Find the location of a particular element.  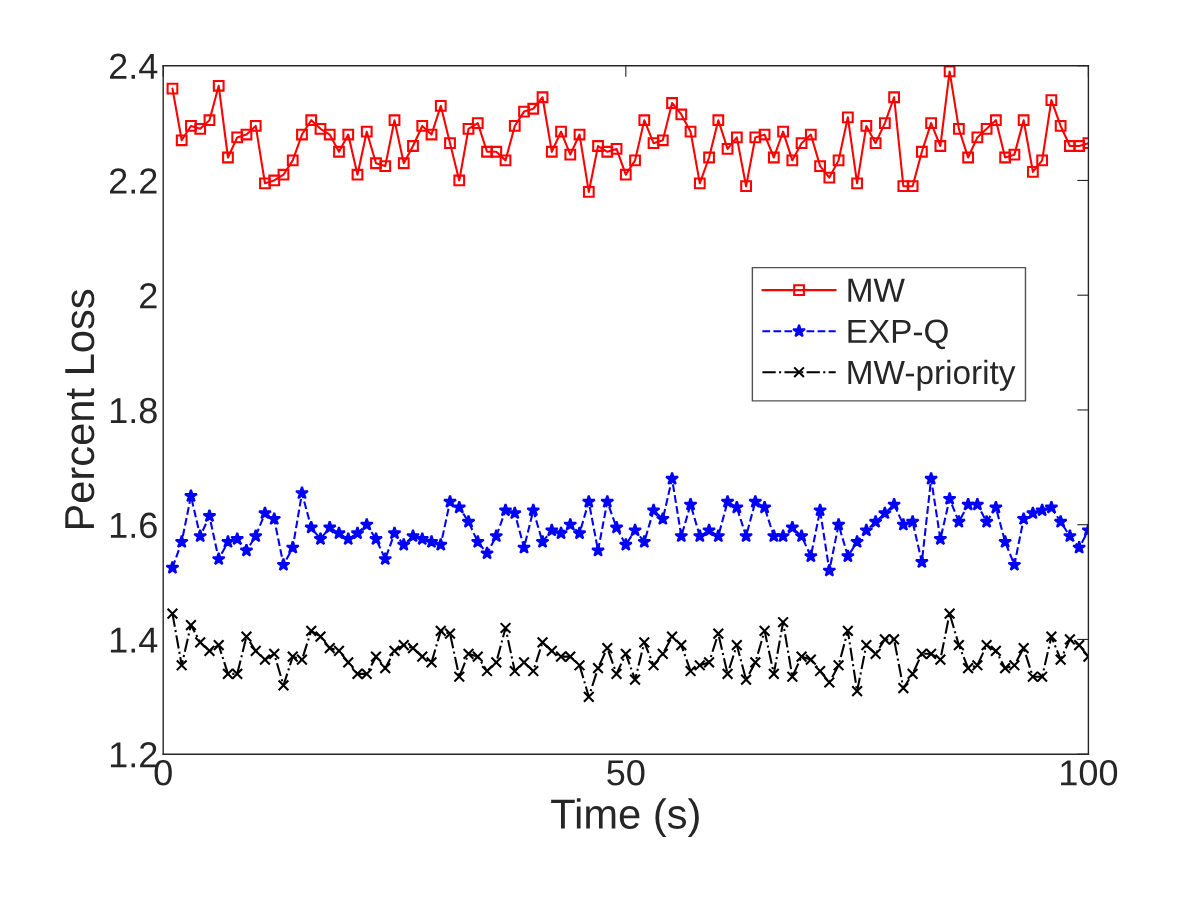

x-tick-label: 50 is located at coordinates (626, 773).